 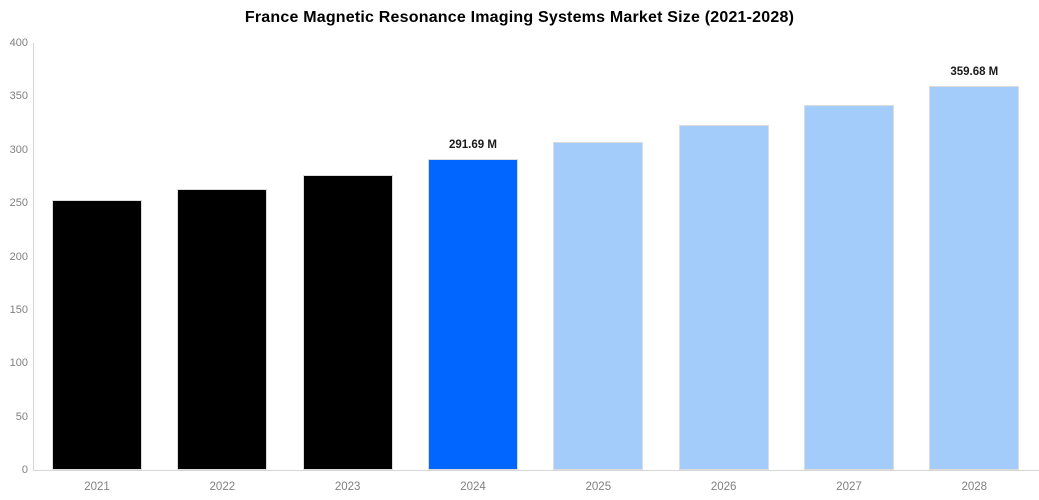 I want to click on x-axis-line, so click(x=536, y=470).